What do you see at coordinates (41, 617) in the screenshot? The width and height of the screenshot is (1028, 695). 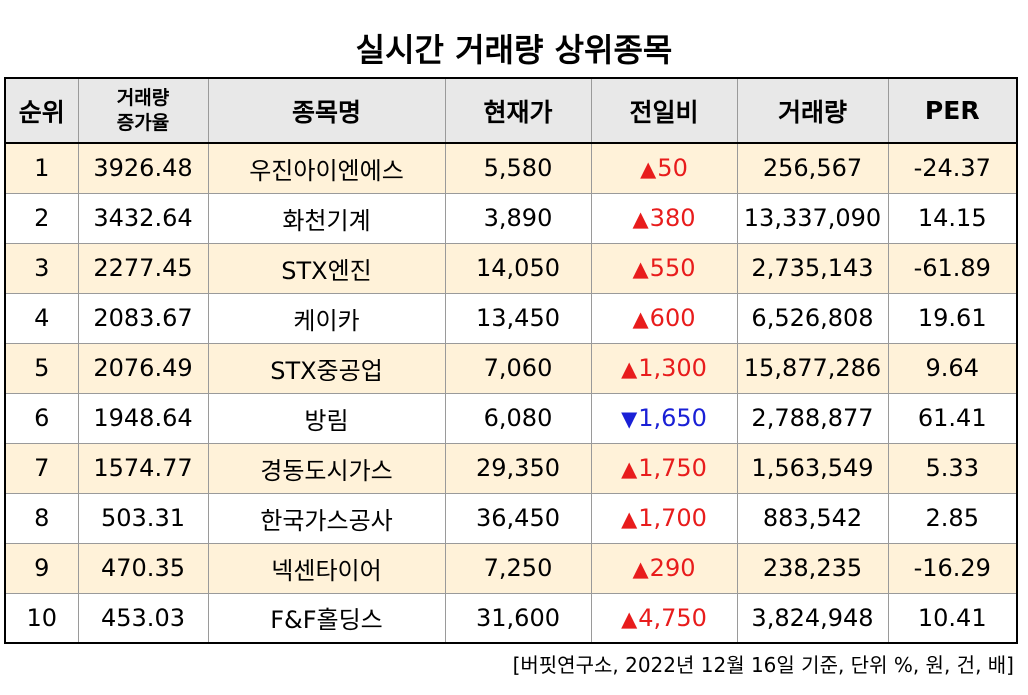 I see `rank-cell: 10` at bounding box center [41, 617].